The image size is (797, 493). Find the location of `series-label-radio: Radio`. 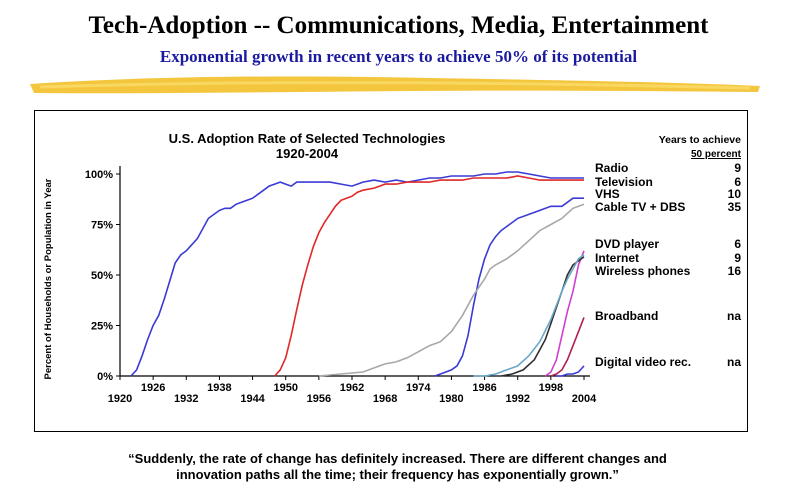

series-label-radio: Radio is located at coordinates (611, 168).